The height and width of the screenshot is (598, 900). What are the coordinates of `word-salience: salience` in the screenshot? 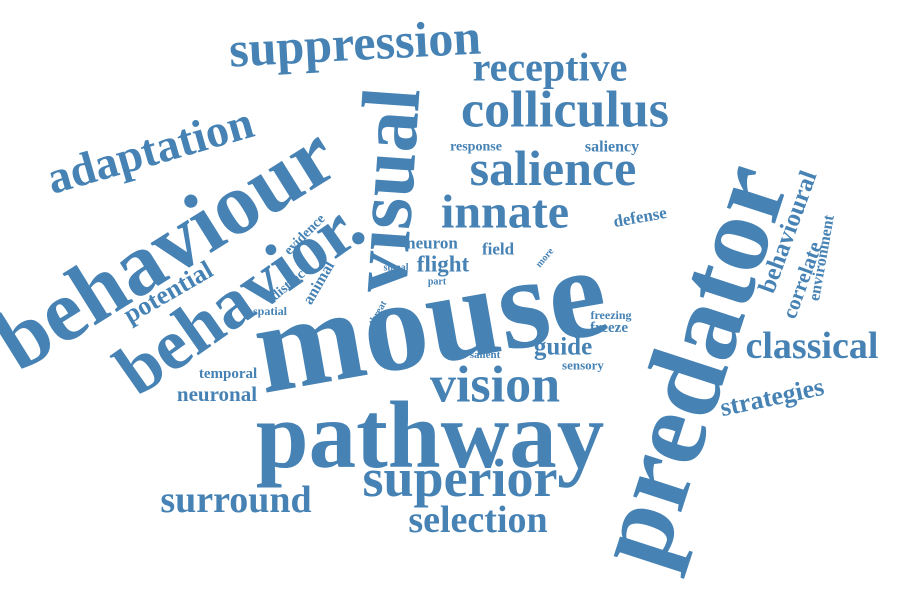 It's located at (553, 168).